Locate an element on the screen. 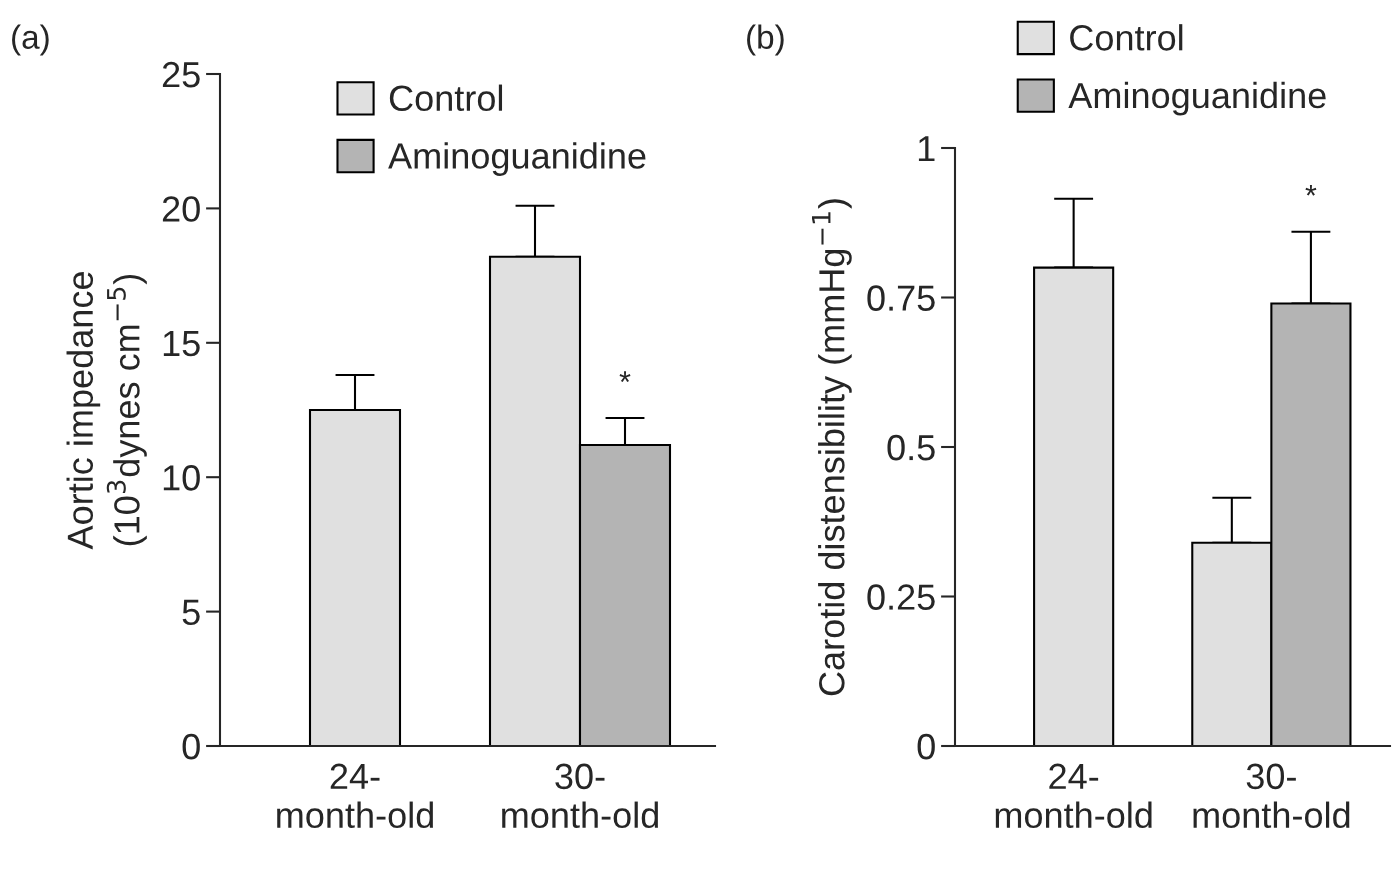  chart-title: (b) is located at coordinates (765, 40).